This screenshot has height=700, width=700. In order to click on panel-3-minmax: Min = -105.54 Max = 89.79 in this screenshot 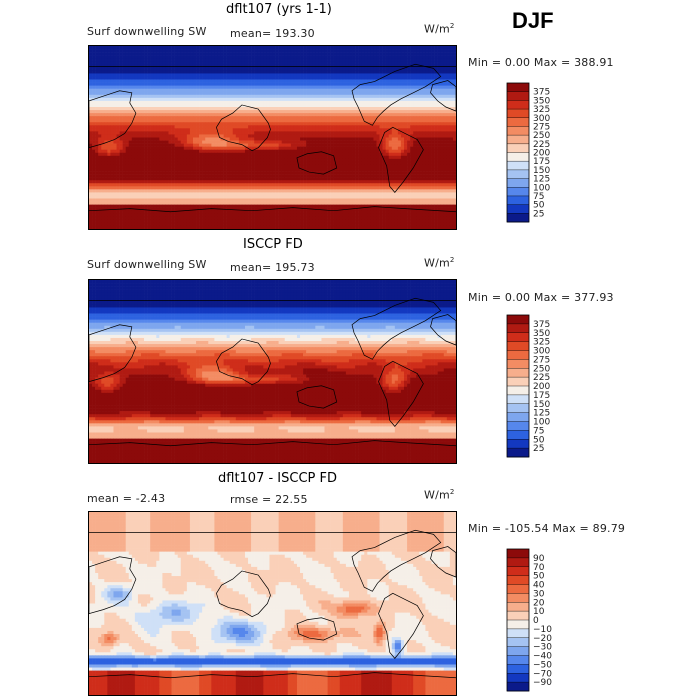, I will do `click(546, 528)`.